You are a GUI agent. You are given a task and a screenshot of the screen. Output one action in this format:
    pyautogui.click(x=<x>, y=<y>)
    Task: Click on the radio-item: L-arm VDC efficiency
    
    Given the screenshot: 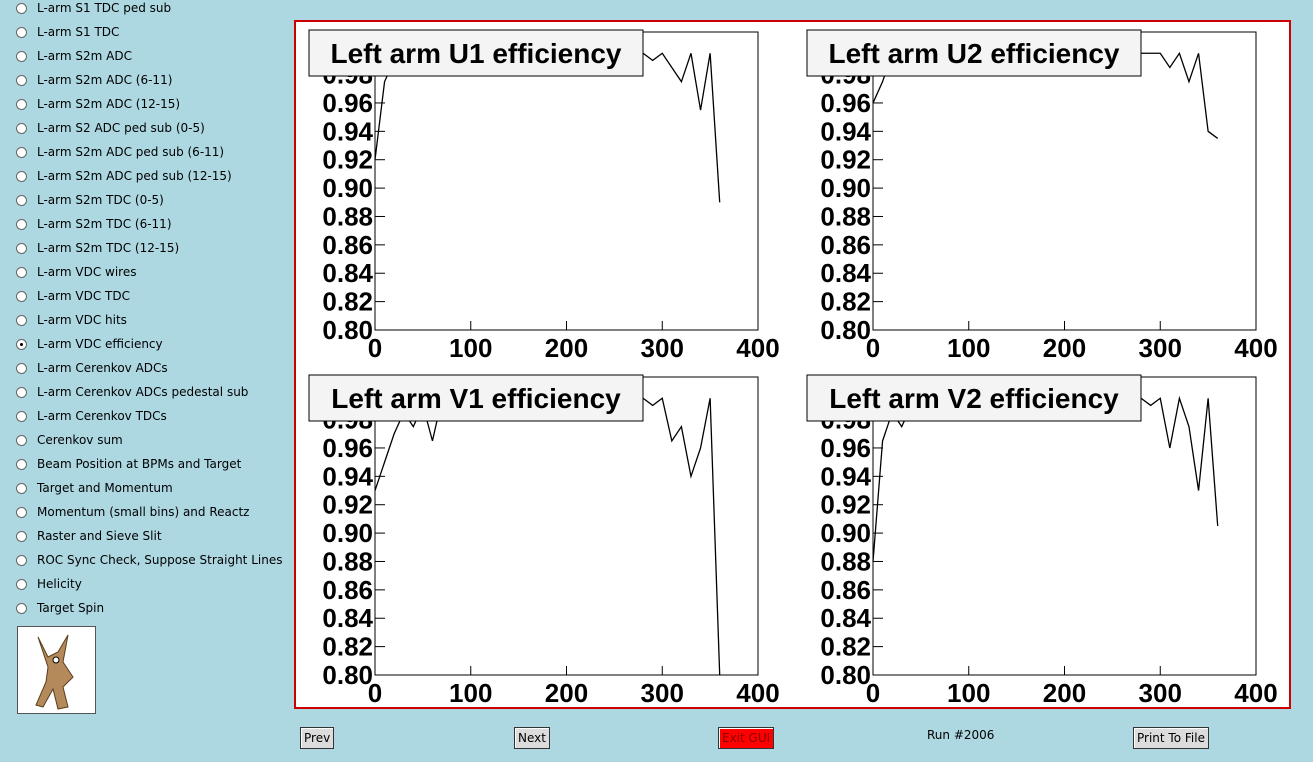 What is the action you would take?
    pyautogui.click(x=89, y=344)
    